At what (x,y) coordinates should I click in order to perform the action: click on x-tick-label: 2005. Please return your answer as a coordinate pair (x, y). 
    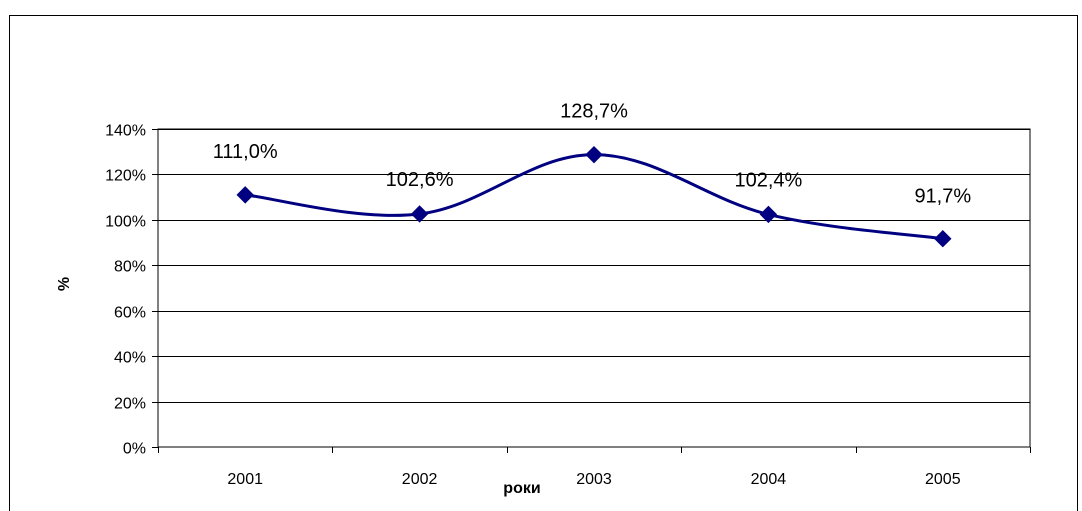
    Looking at the image, I should click on (943, 479).